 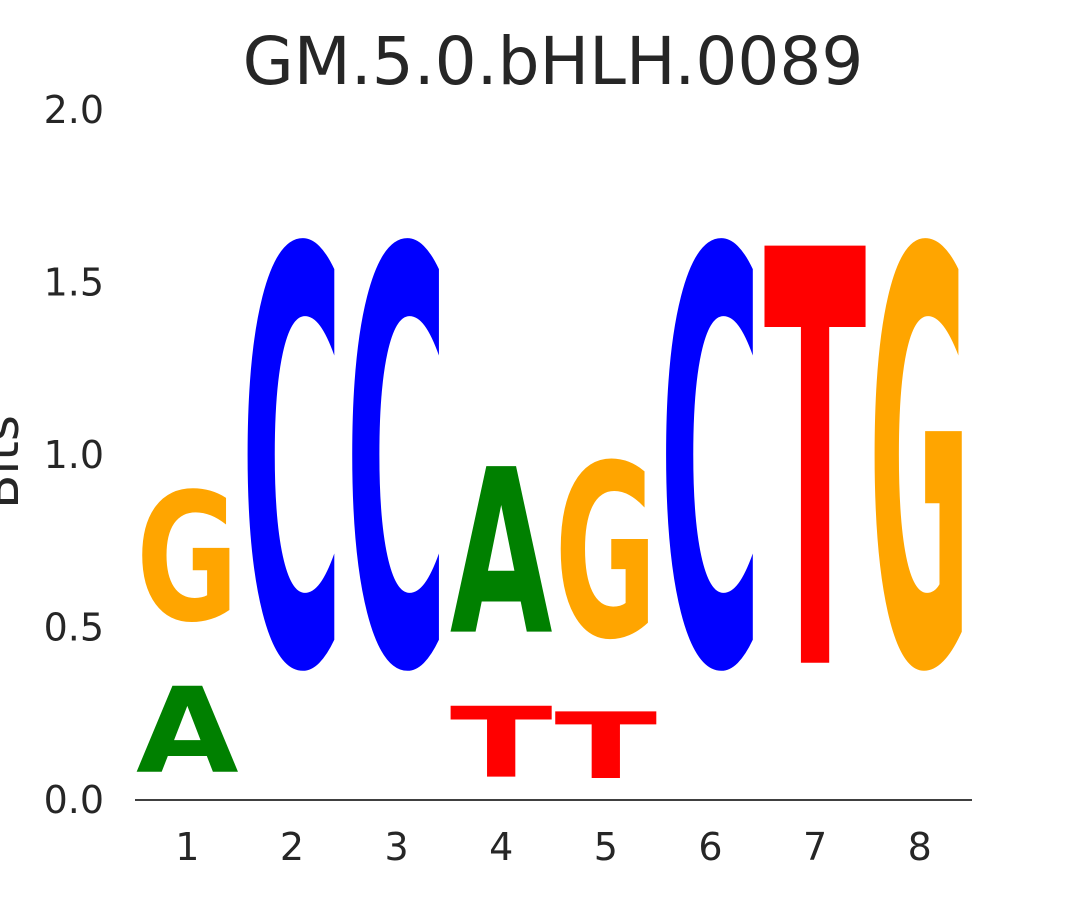 I want to click on x-tick-label: 2, so click(x=292, y=847).